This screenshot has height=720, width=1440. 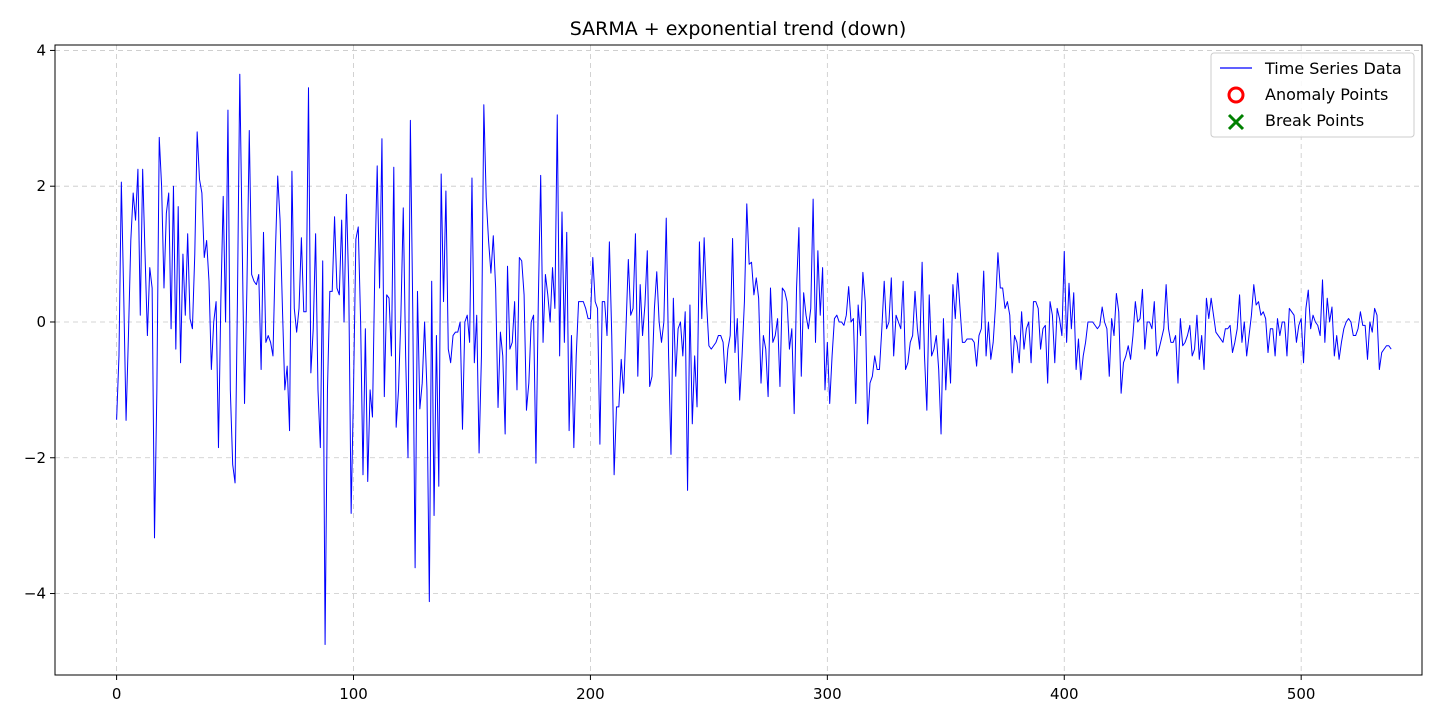 I want to click on x-axis: 0 100 200 300 400 500, so click(x=714, y=689).